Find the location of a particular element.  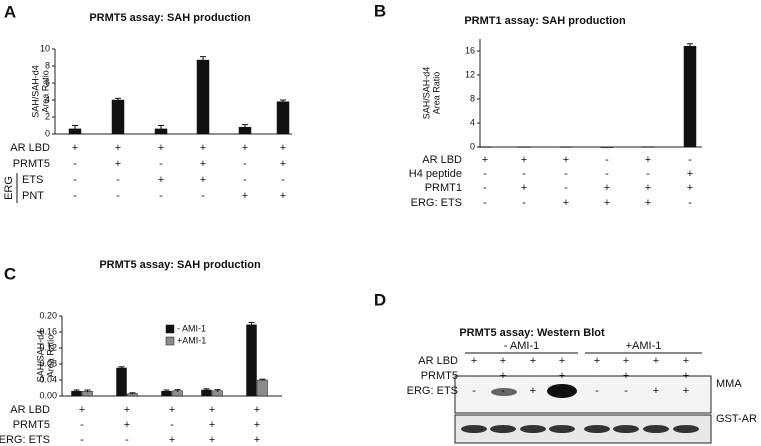

chart-title: PRMT5 assay: SAH production is located at coordinates (170, 18).